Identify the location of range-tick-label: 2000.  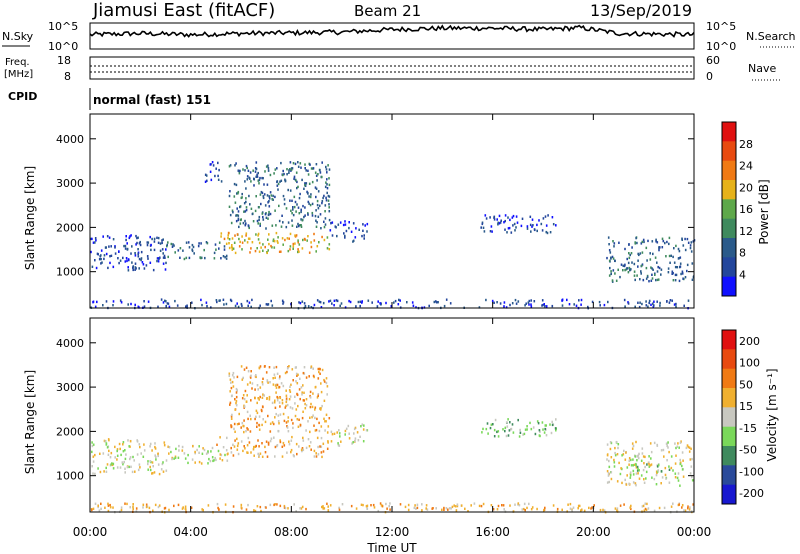
(70, 431).